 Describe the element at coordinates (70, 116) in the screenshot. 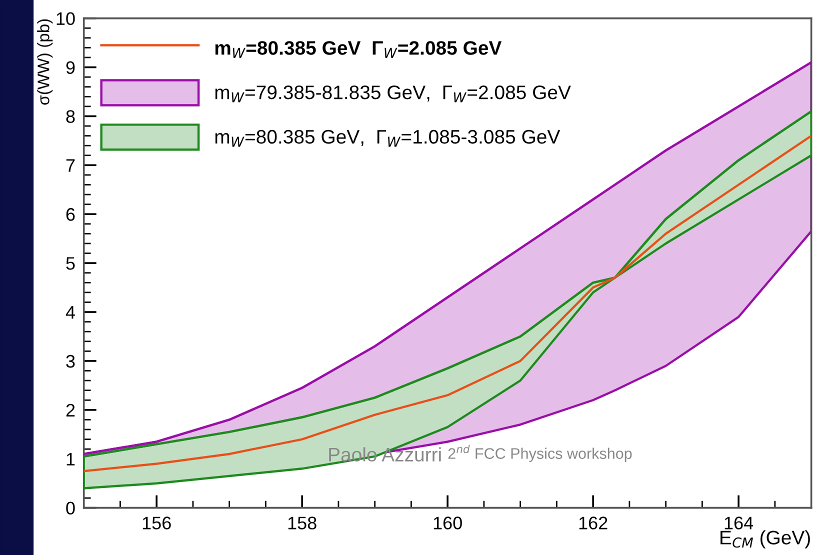

I see `y-tick-label: 8` at that location.